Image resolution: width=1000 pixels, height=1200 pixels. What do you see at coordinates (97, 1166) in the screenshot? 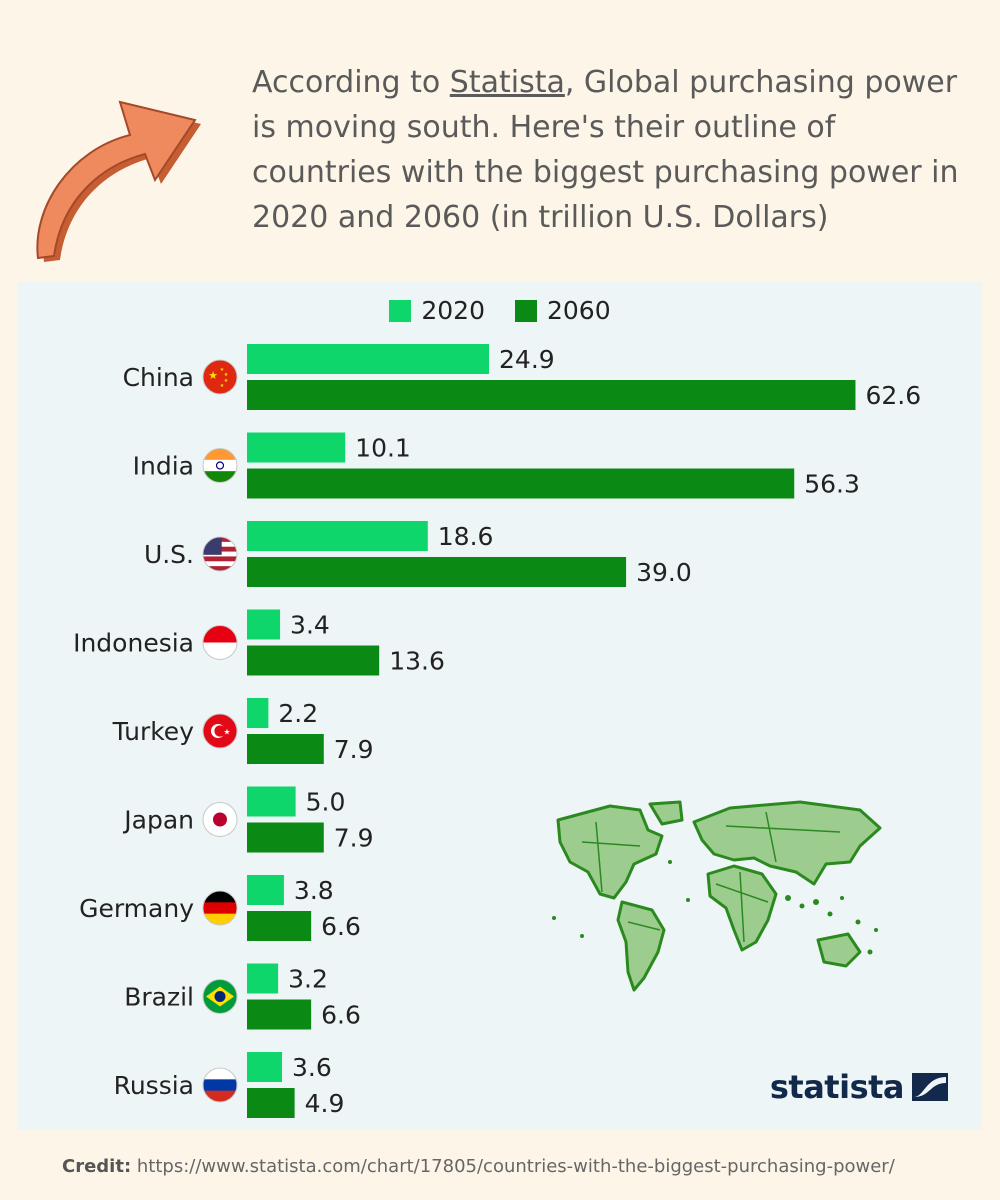
I see `credit-label: Credit:` at bounding box center [97, 1166].